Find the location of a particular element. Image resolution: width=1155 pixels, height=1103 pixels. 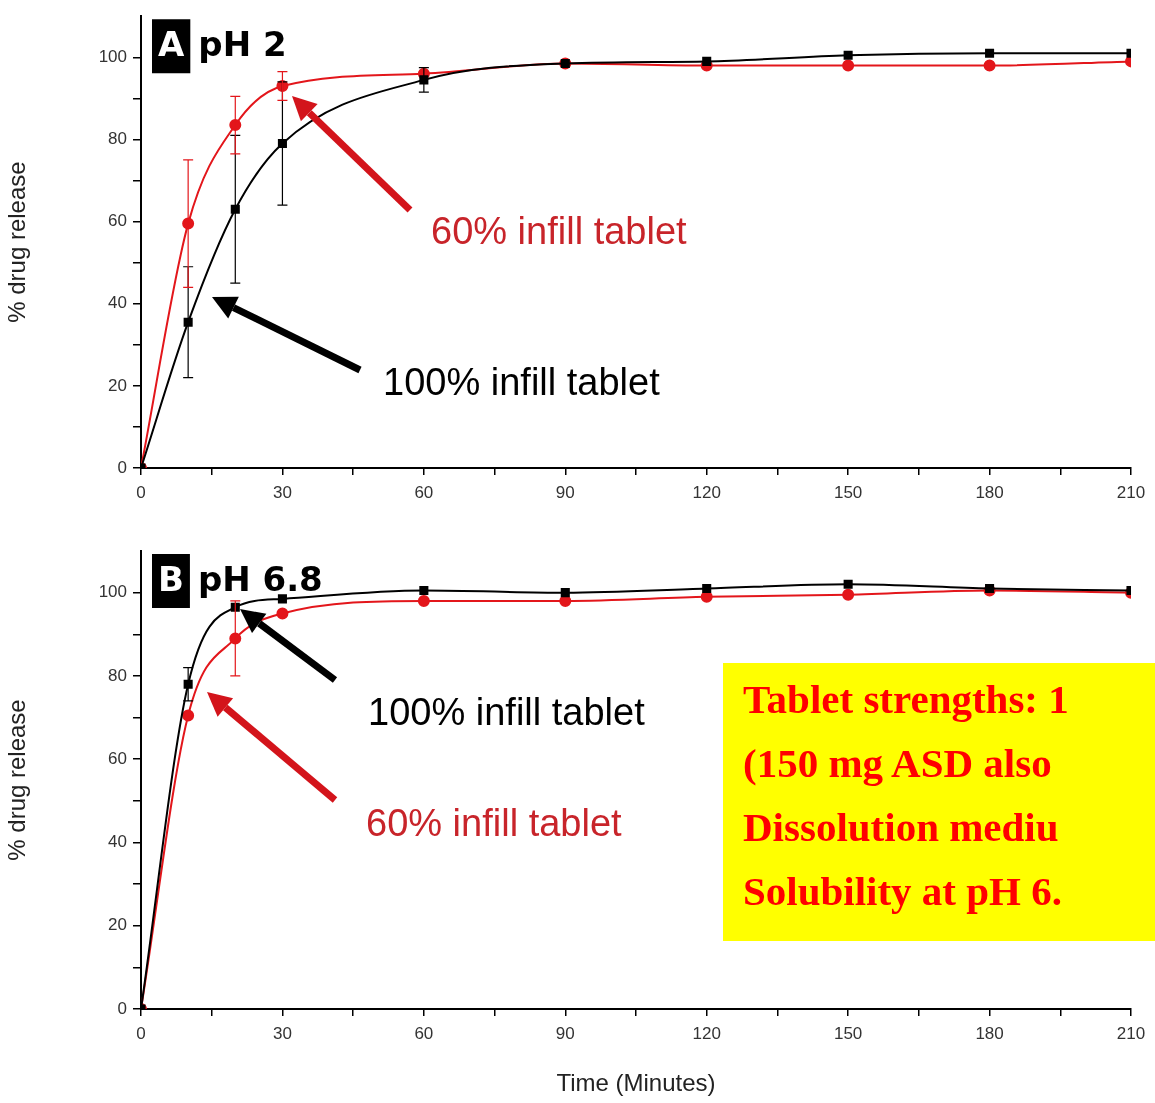

chart-title: pH 2 is located at coordinates (242, 44).